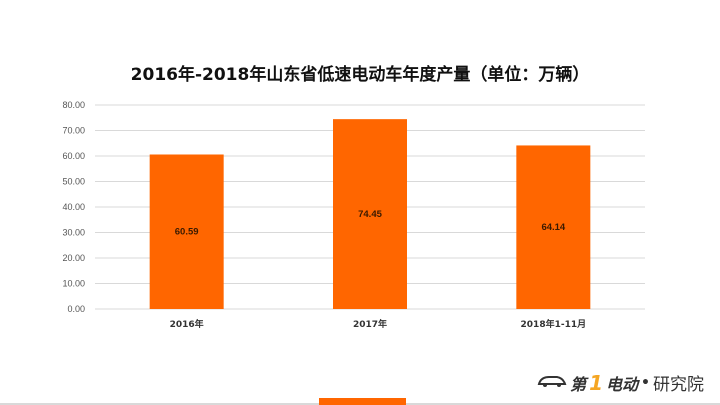  Describe the element at coordinates (360, 74) in the screenshot. I see `chart-title: 2016年-2018年山东省低速电动车年度产量（单位：万辆）` at that location.